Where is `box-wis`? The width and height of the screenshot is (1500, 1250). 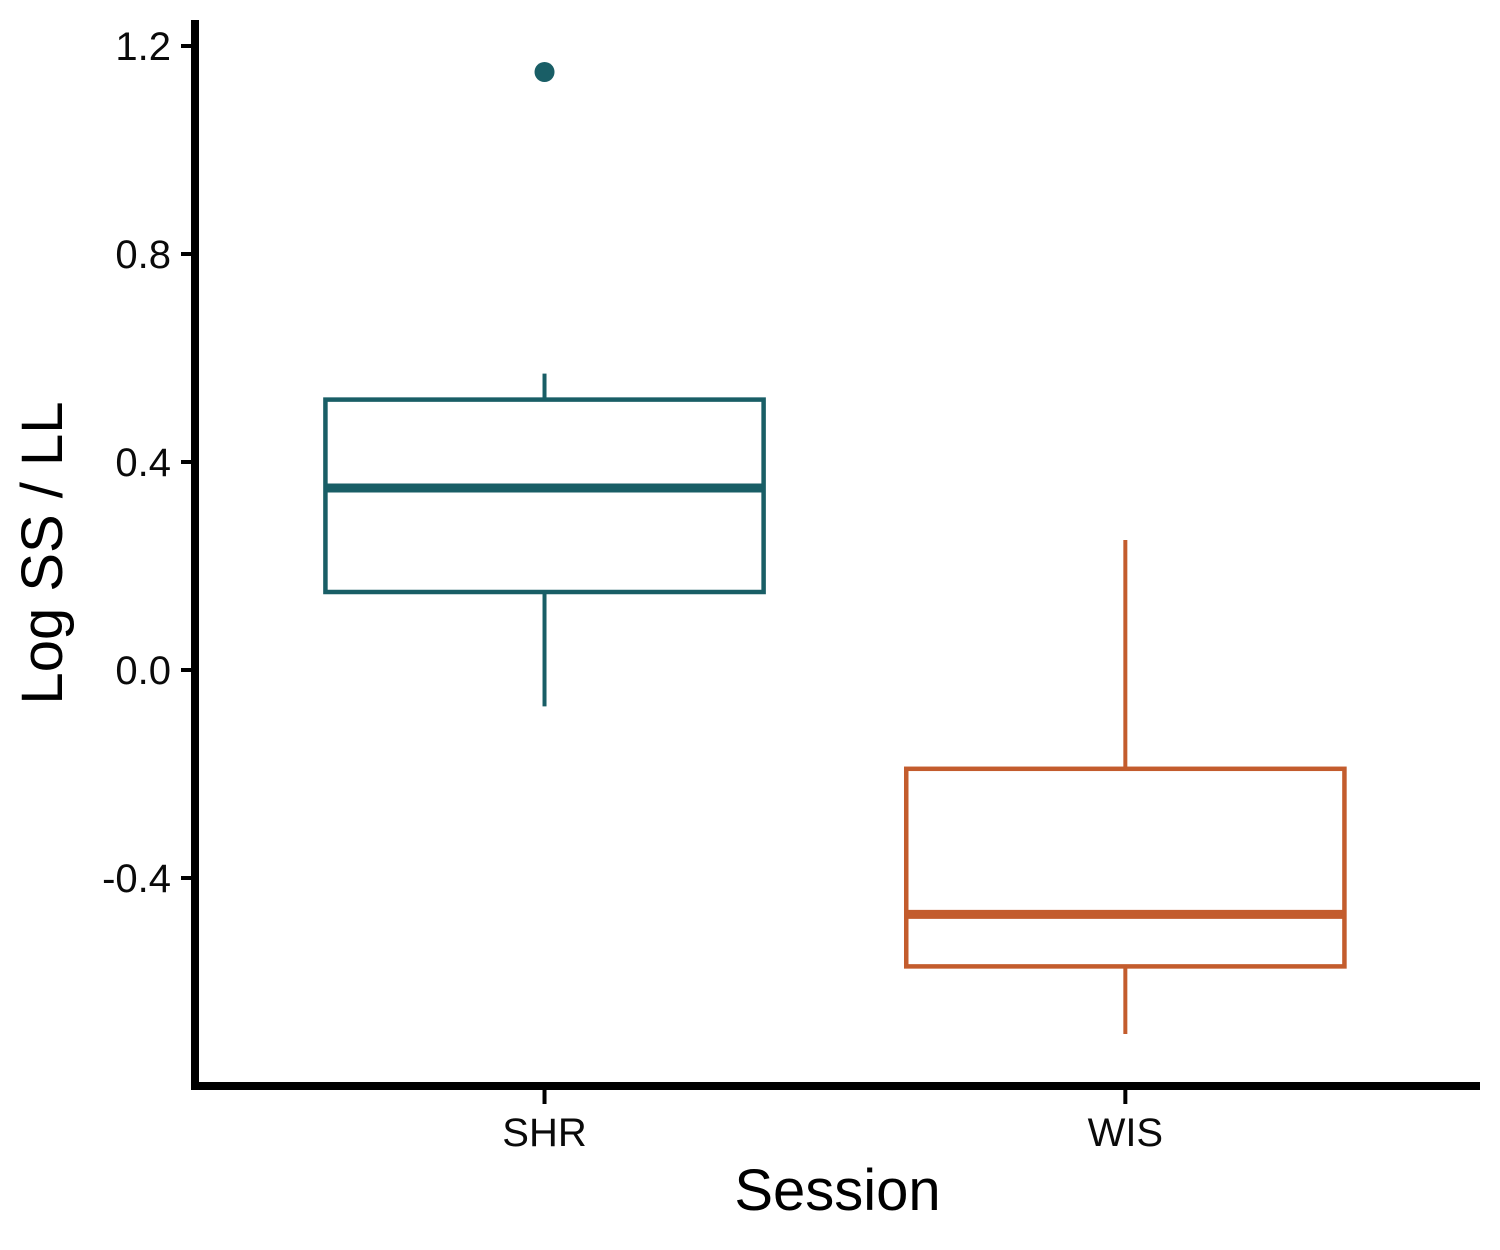
box-wis is located at coordinates (1125, 787).